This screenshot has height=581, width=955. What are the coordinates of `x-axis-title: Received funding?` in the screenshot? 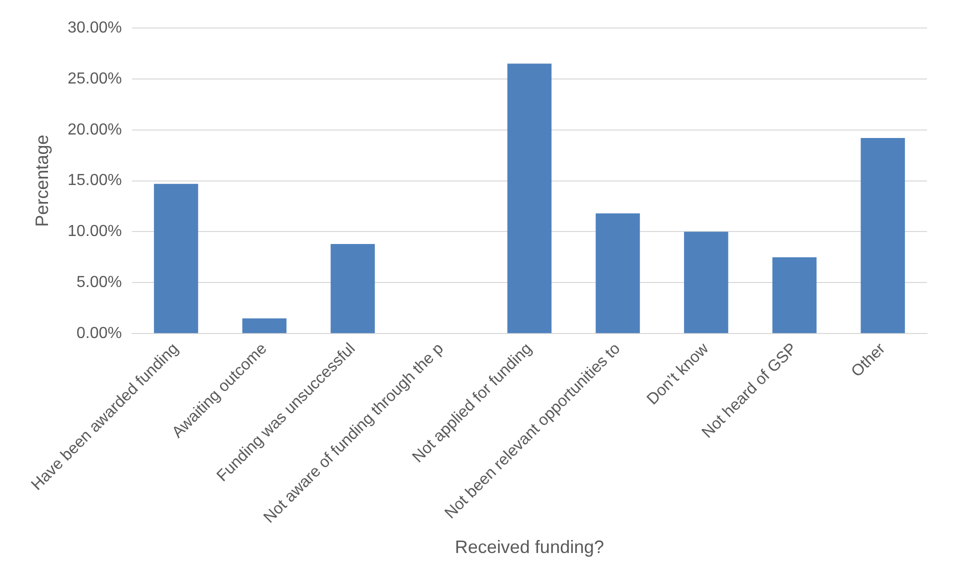 It's located at (529, 547).